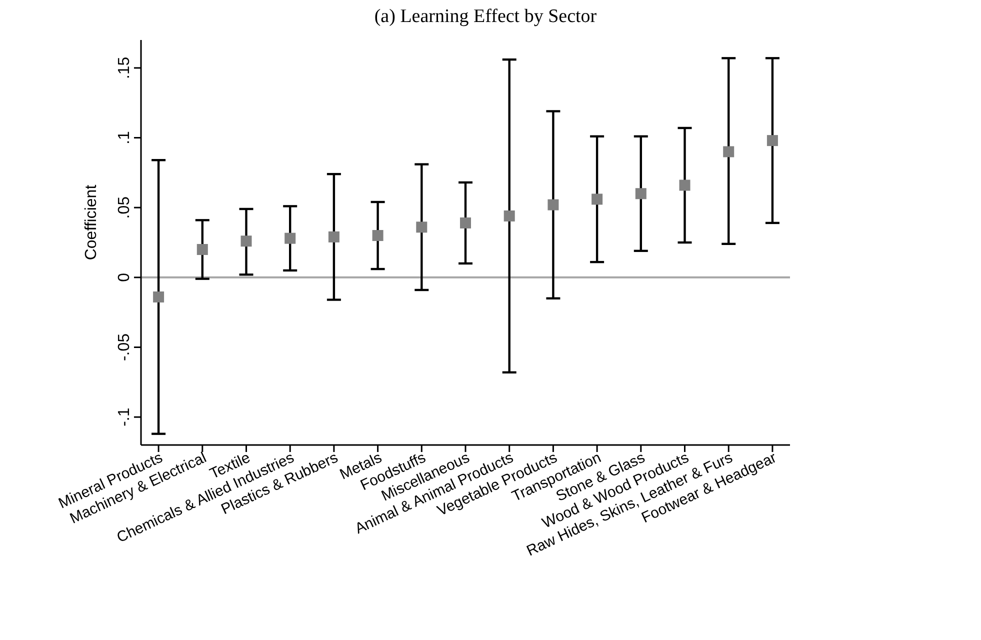 The image size is (981, 640). Describe the element at coordinates (124, 277) in the screenshot. I see `y-tick-label: 0` at that location.